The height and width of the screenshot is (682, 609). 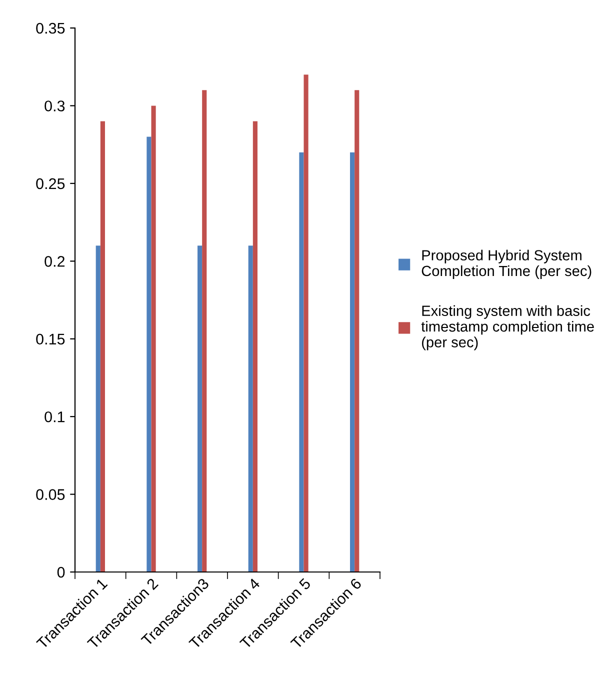 What do you see at coordinates (507, 265) in the screenshot?
I see `legend-label: Proposed Hybrid System Completion Time (per sec)` at bounding box center [507, 265].